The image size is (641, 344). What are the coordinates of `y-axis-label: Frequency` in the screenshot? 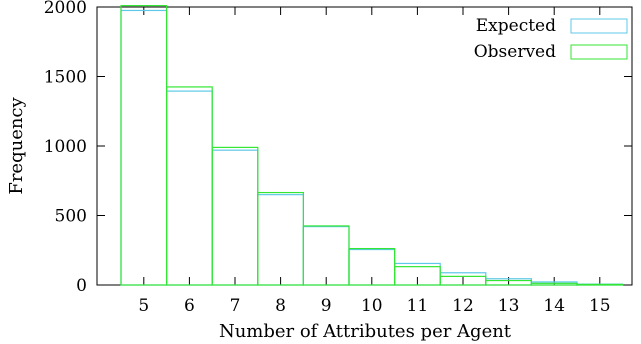 It's located at (16, 145).